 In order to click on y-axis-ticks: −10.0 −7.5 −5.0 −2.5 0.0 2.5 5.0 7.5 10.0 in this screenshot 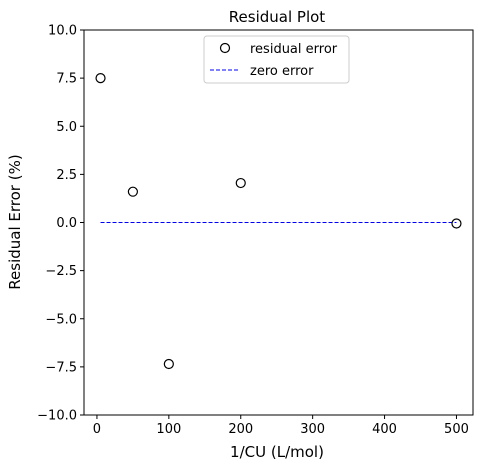, I will do `click(60, 224)`.